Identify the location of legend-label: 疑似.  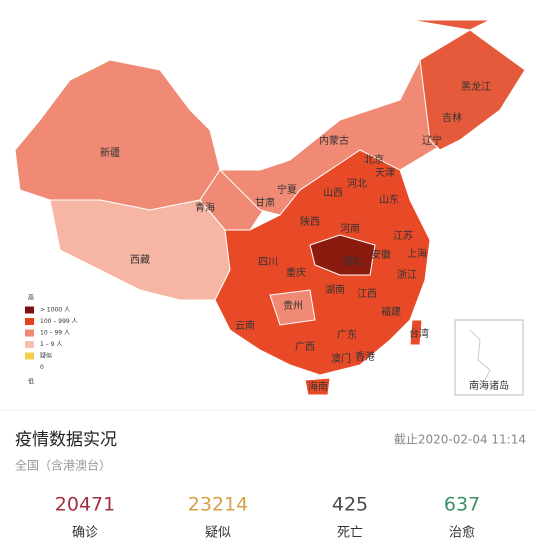
(46, 356).